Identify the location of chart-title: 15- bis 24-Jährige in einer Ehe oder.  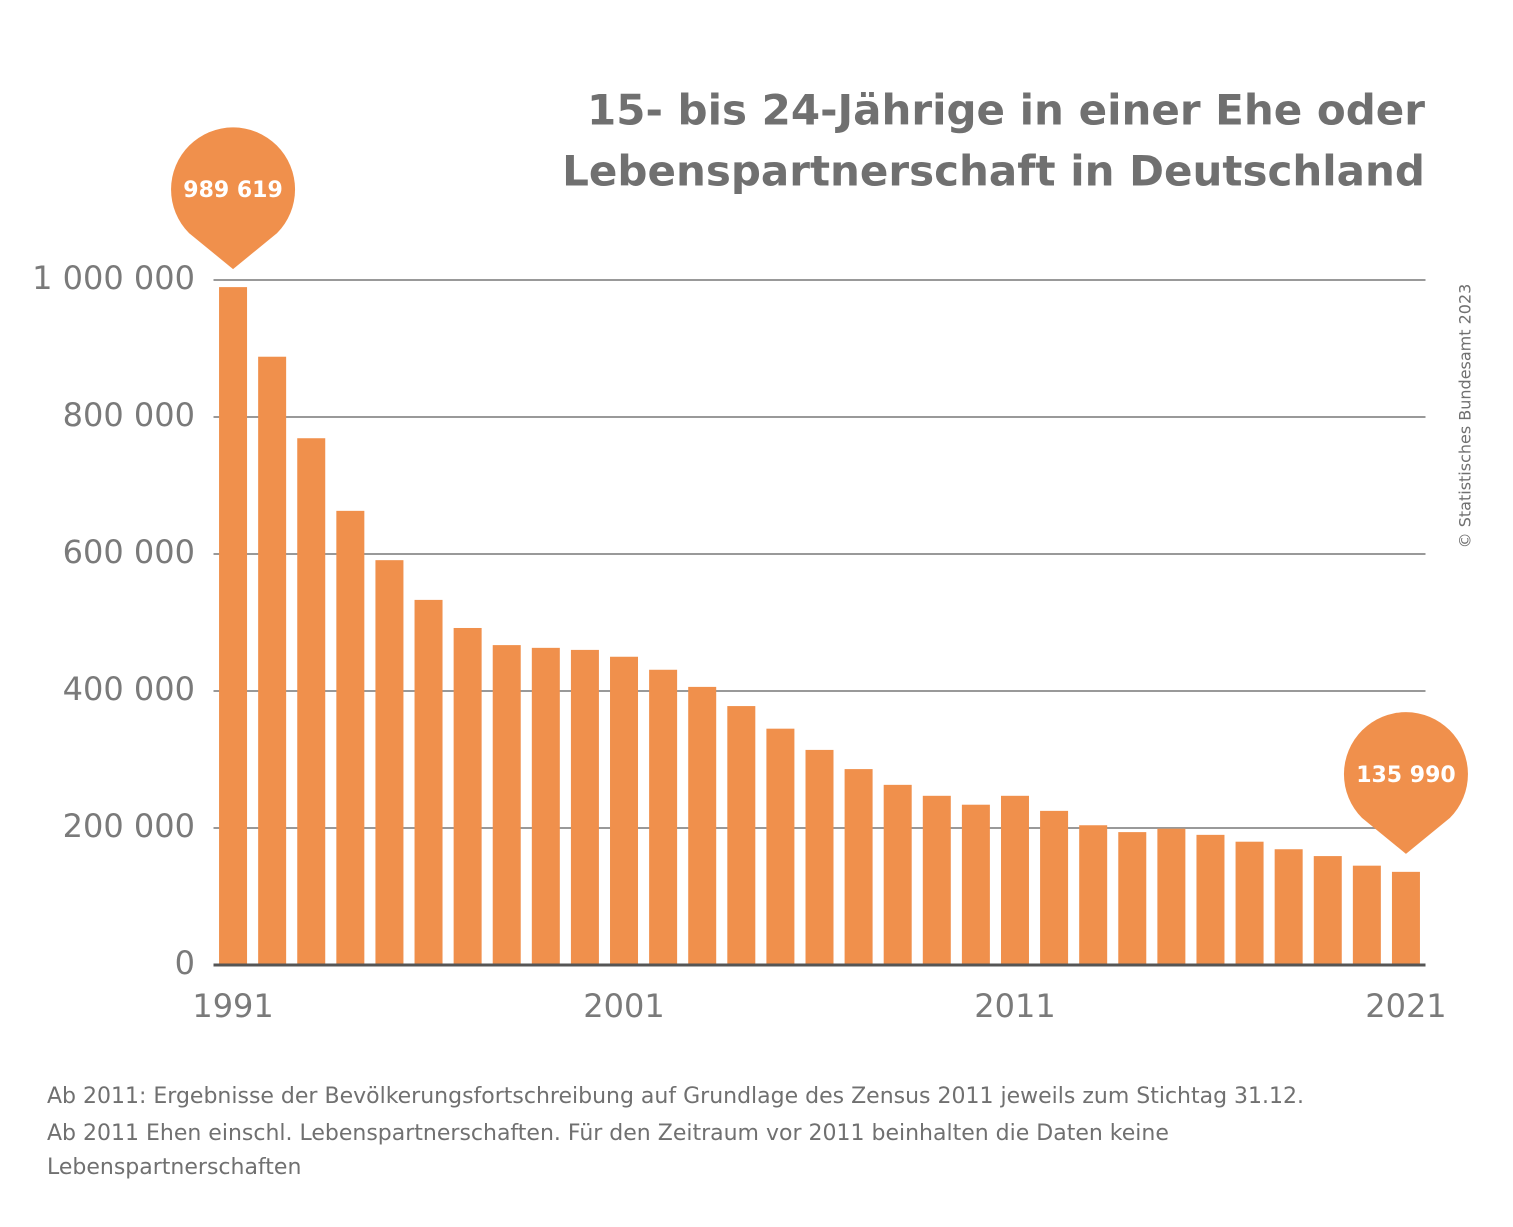
(1006, 110).